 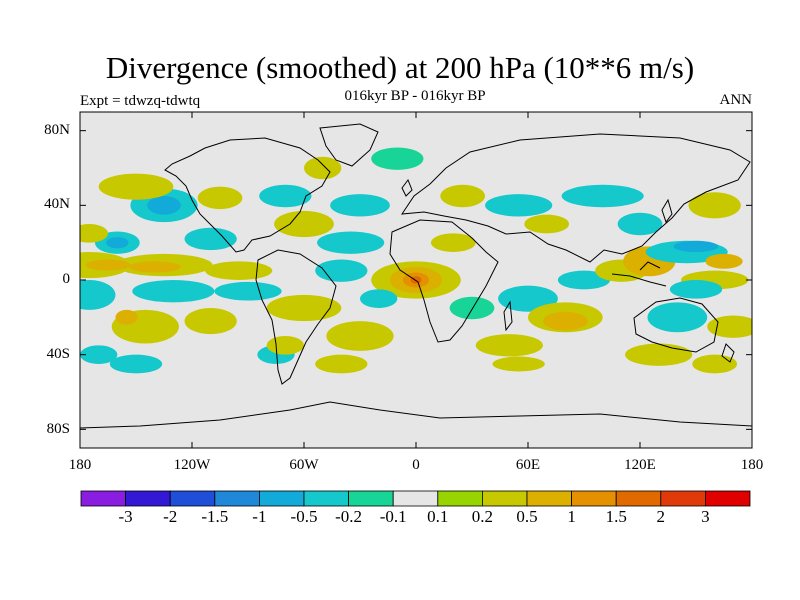 What do you see at coordinates (415, 96) in the screenshot?
I see `period-label: 016kyr BP - 016kyr BP` at bounding box center [415, 96].